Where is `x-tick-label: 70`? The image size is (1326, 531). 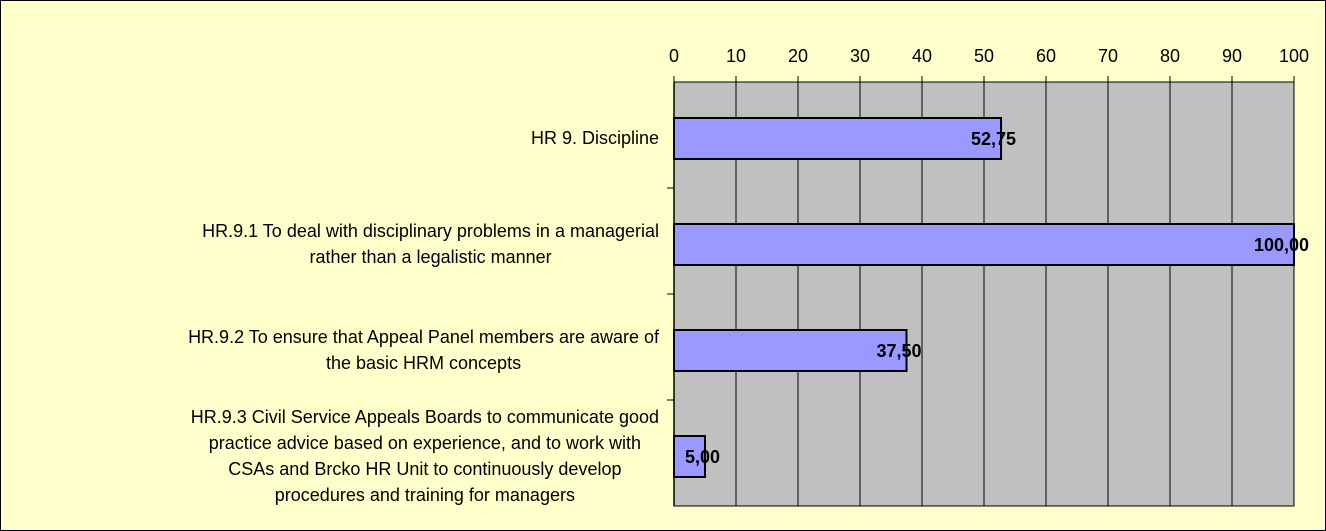 x-tick-label: 70 is located at coordinates (1108, 56).